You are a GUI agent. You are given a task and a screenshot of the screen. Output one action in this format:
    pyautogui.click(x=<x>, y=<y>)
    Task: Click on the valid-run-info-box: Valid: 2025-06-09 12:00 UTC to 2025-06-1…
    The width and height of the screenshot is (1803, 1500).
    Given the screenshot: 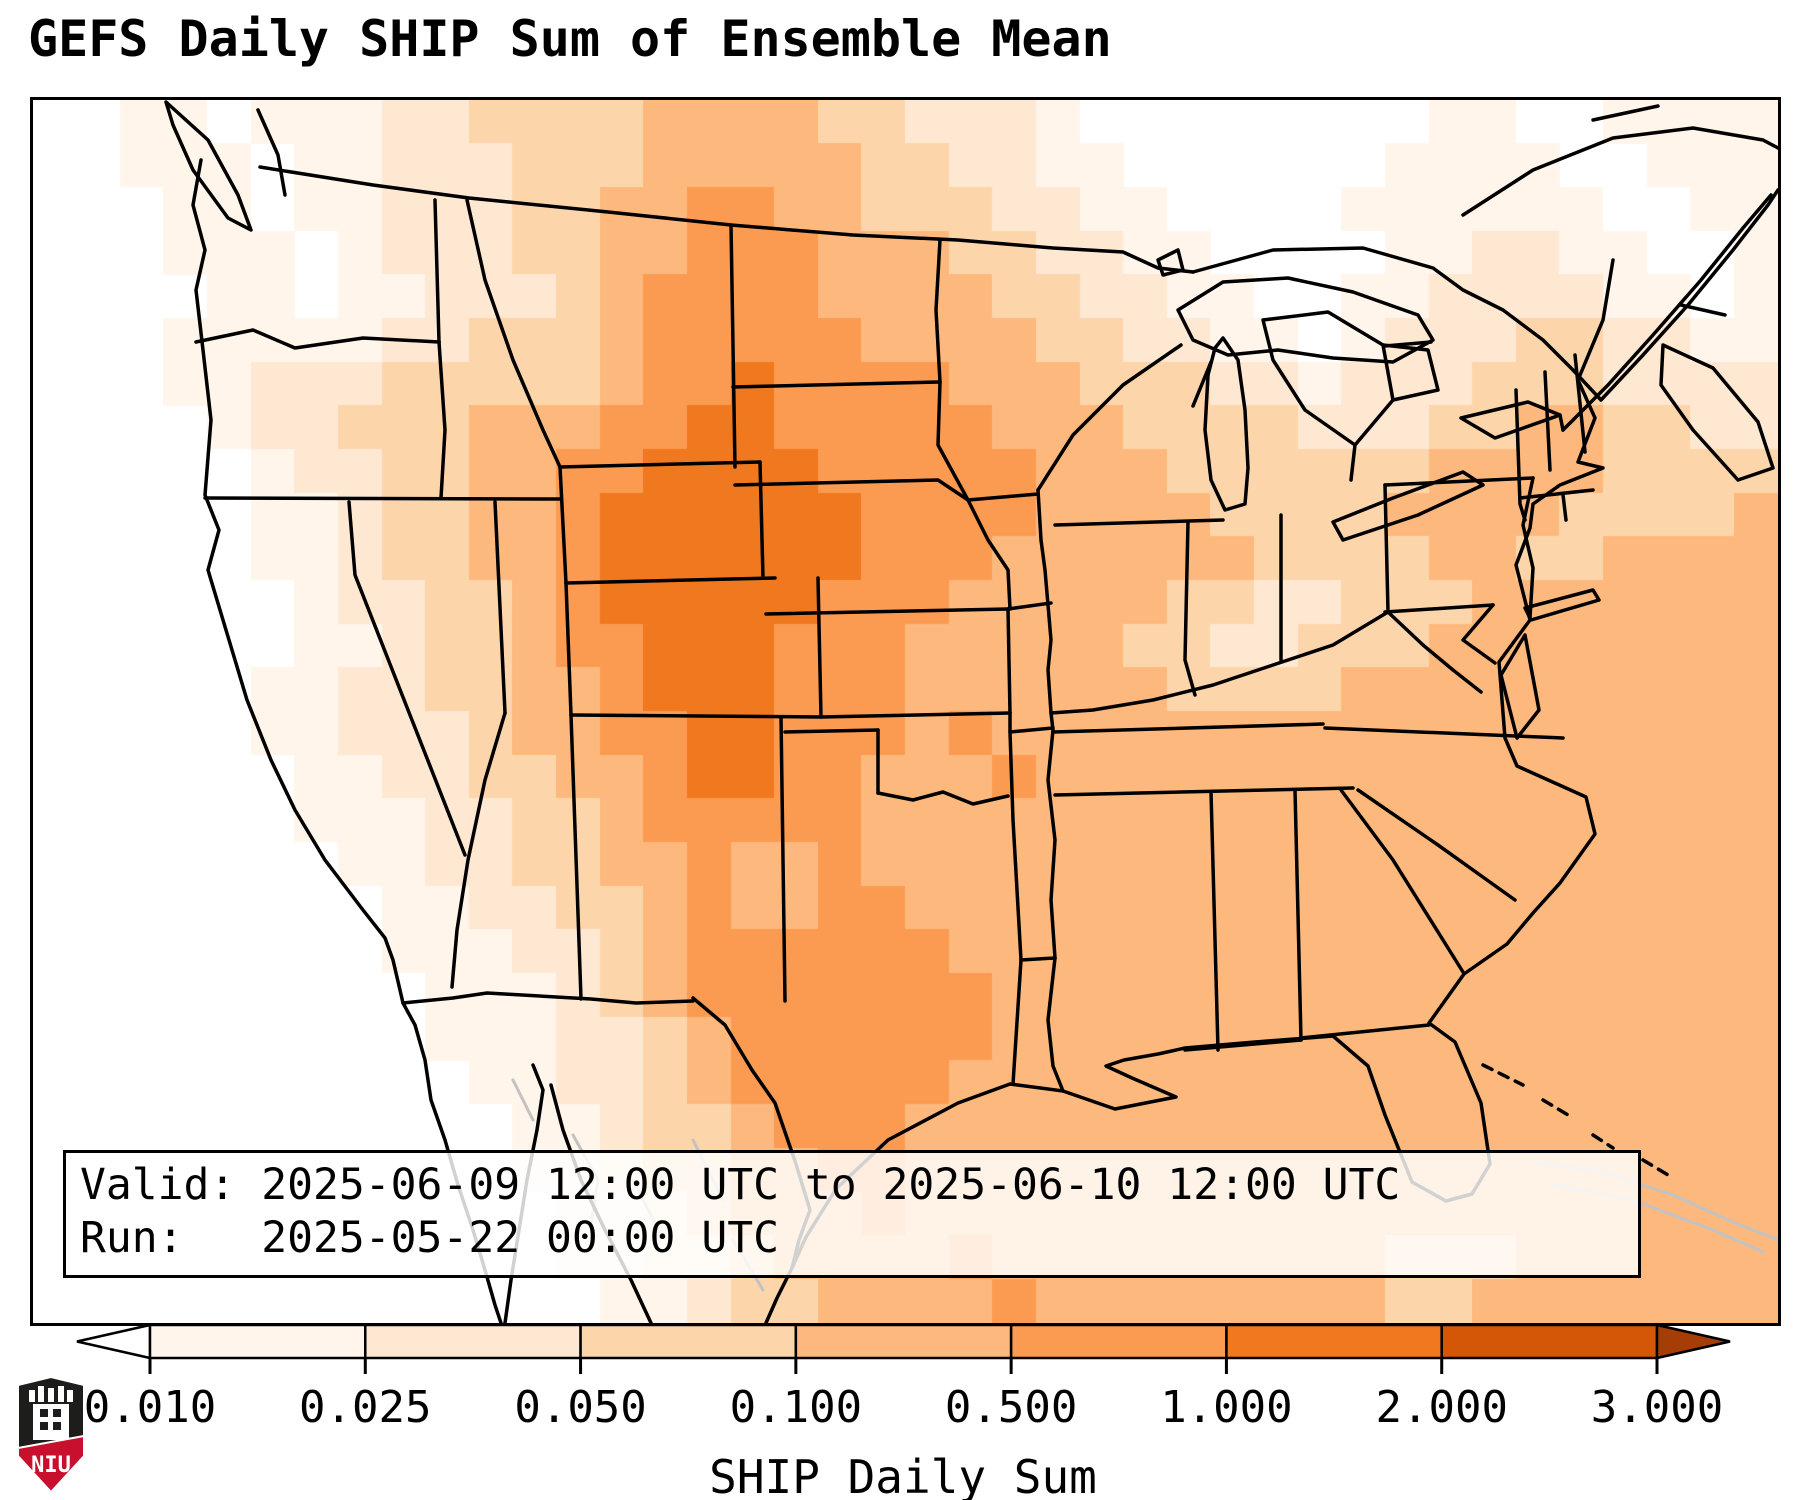 What is the action you would take?
    pyautogui.click(x=852, y=1214)
    